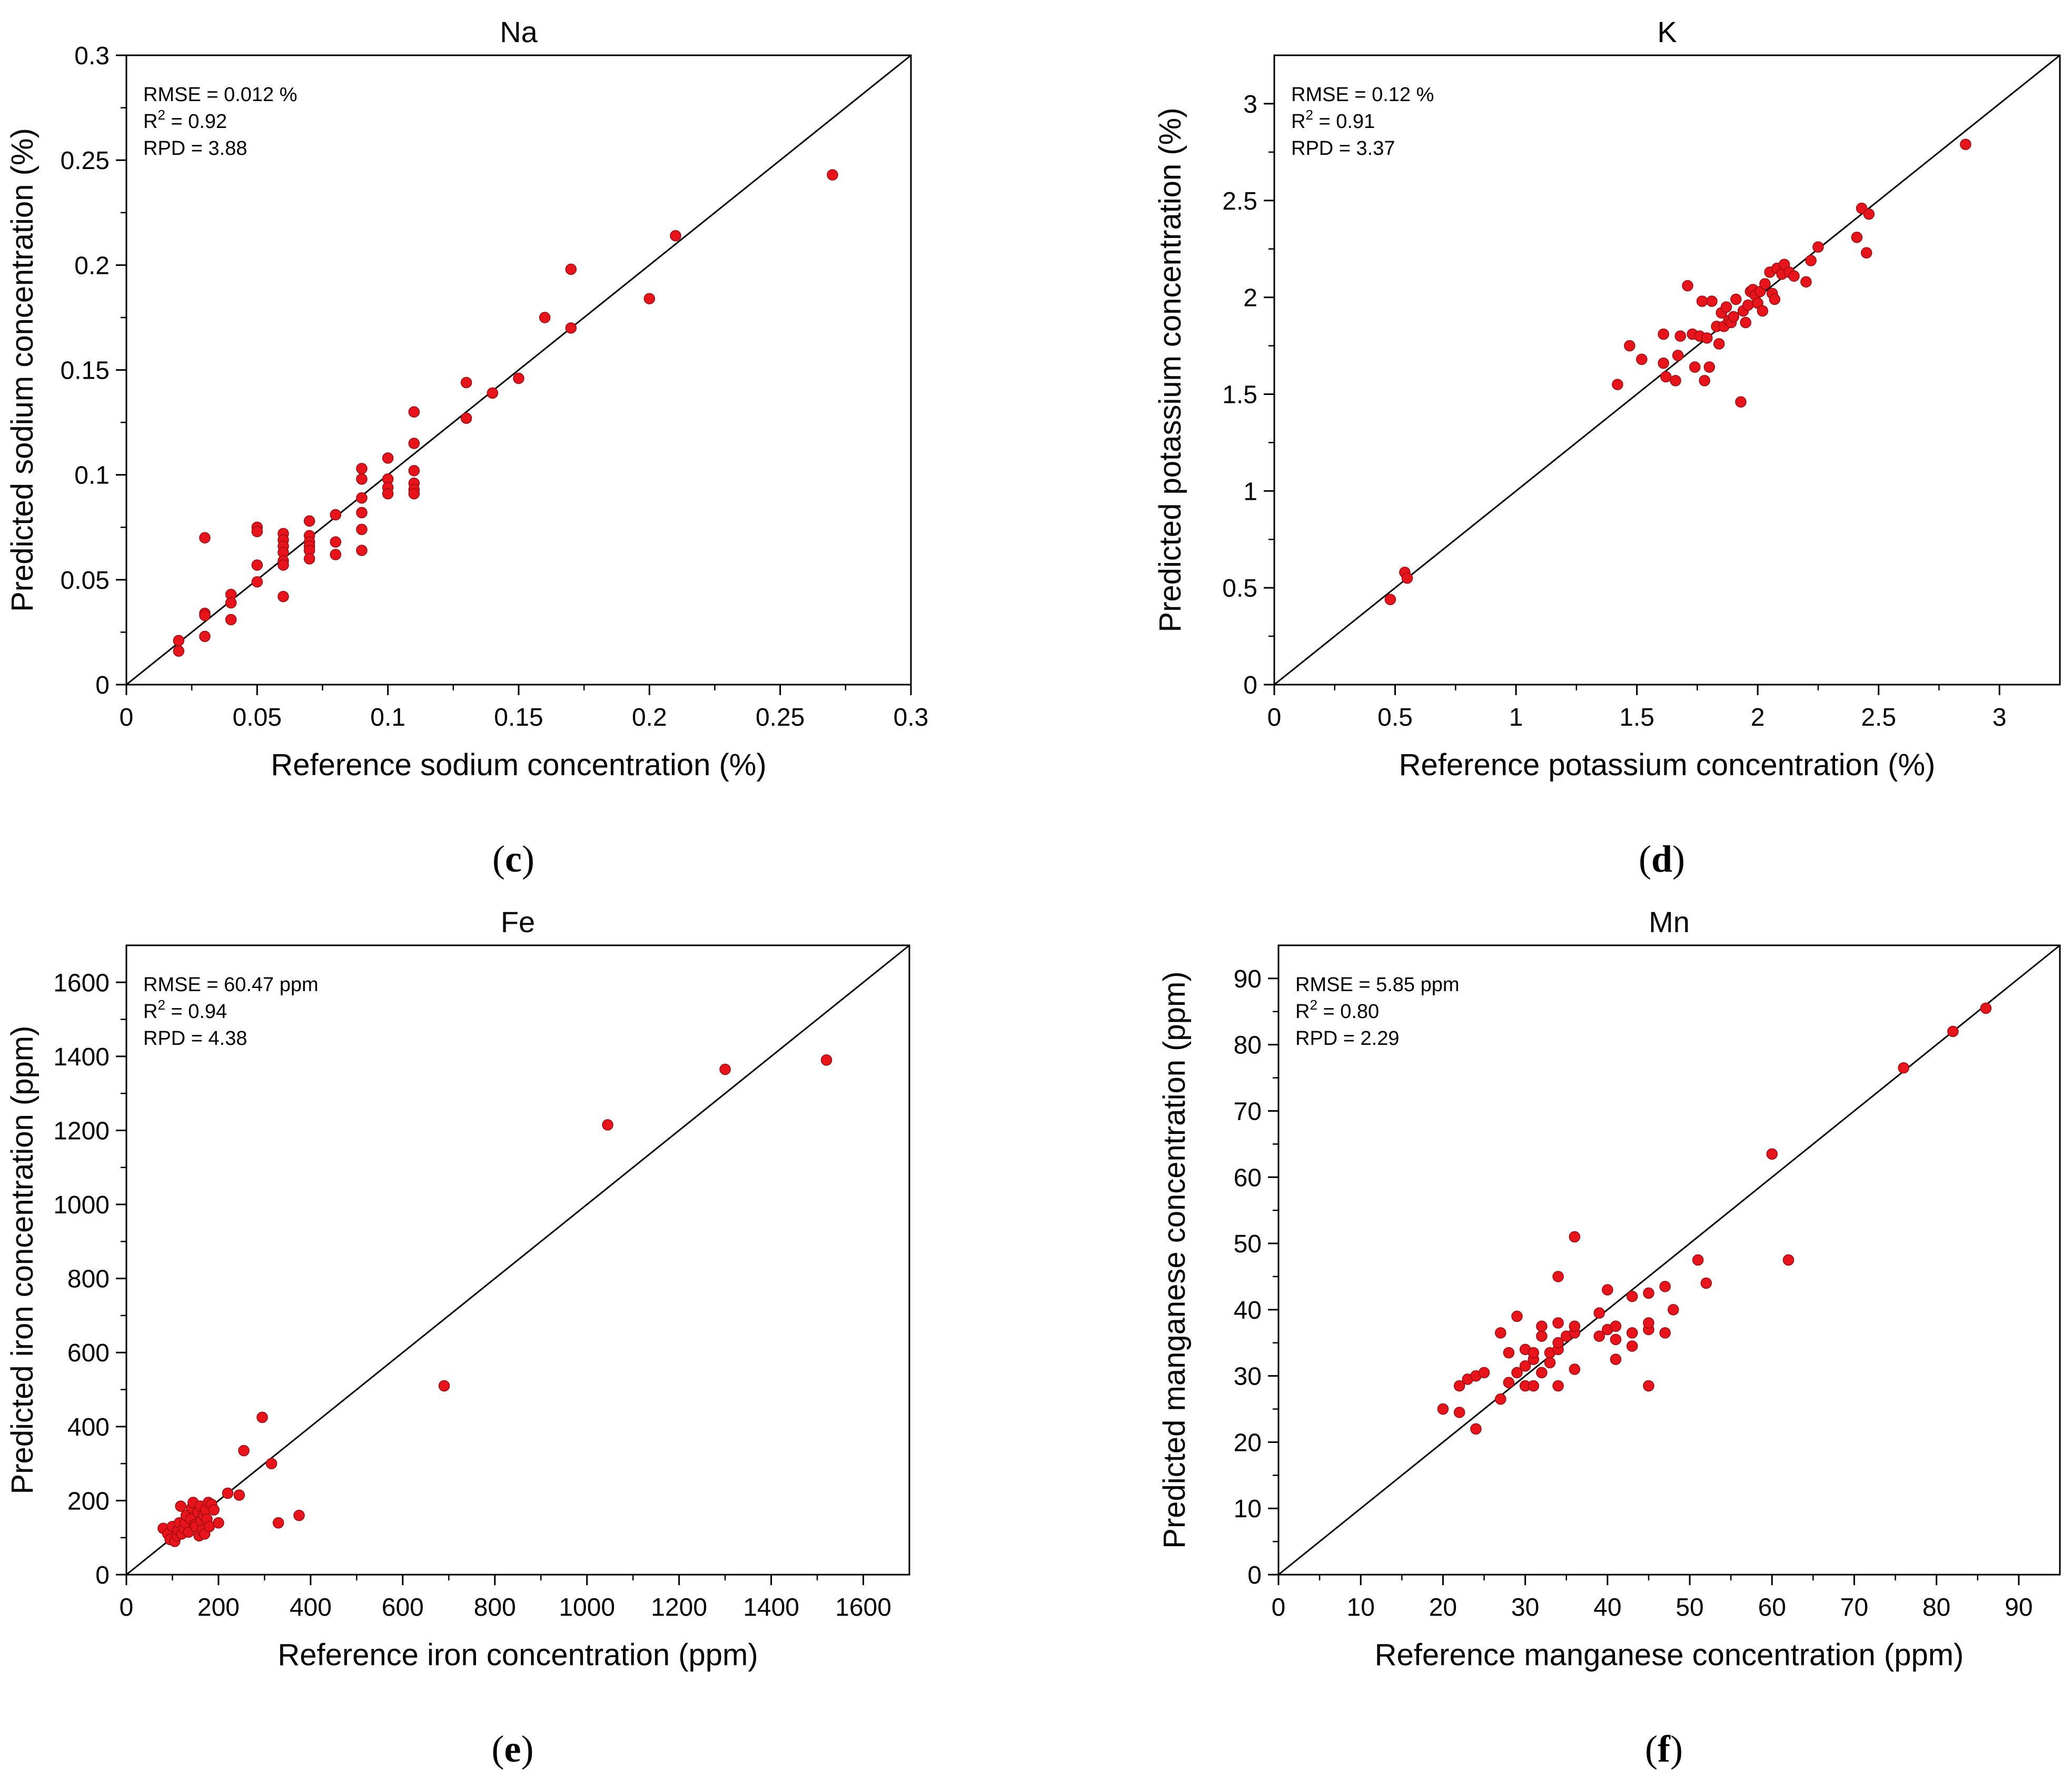  What do you see at coordinates (1662, 859) in the screenshot?
I see `panel-label: (d)` at bounding box center [1662, 859].